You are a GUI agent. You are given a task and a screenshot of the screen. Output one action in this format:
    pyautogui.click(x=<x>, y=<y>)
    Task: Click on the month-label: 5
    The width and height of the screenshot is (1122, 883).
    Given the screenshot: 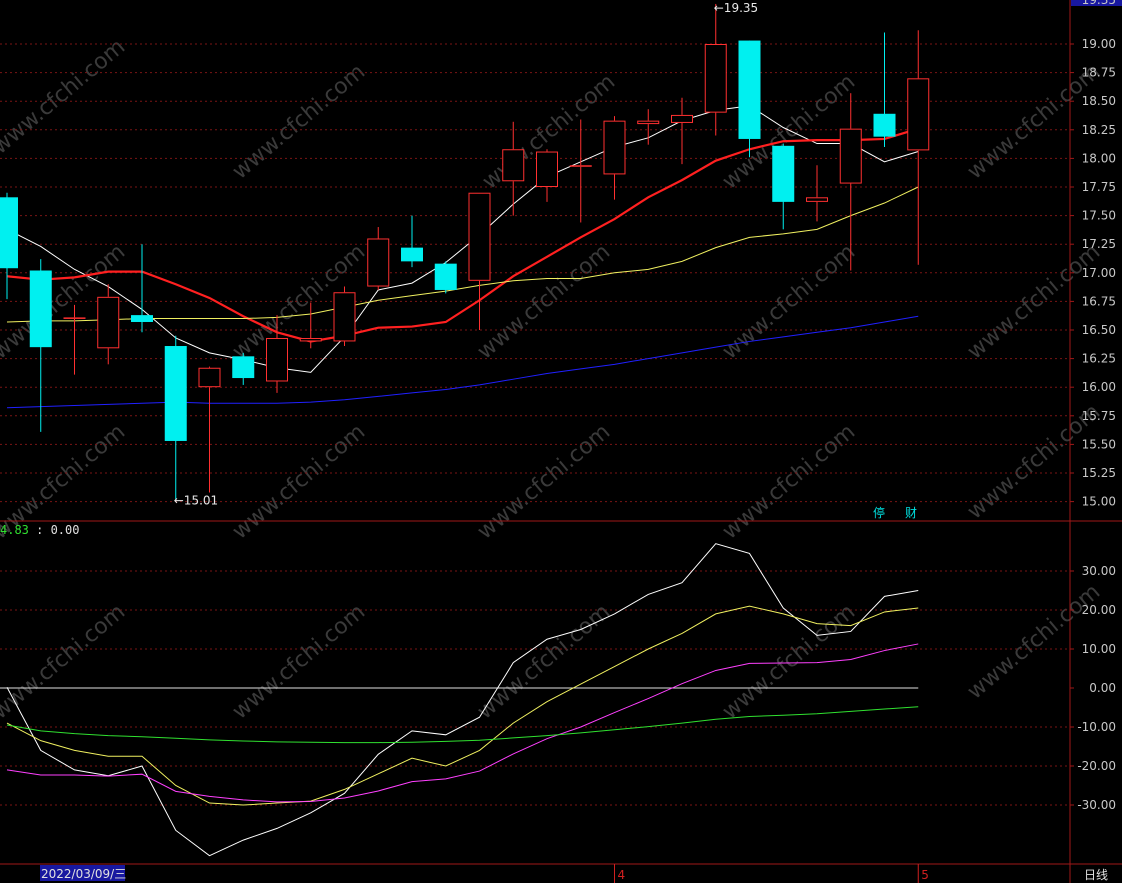 What is the action you would take?
    pyautogui.click(x=925, y=875)
    